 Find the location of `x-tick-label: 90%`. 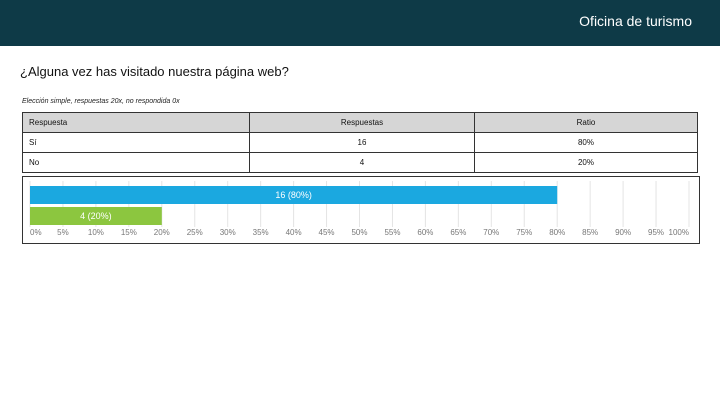

x-tick-label: 90% is located at coordinates (623, 232).